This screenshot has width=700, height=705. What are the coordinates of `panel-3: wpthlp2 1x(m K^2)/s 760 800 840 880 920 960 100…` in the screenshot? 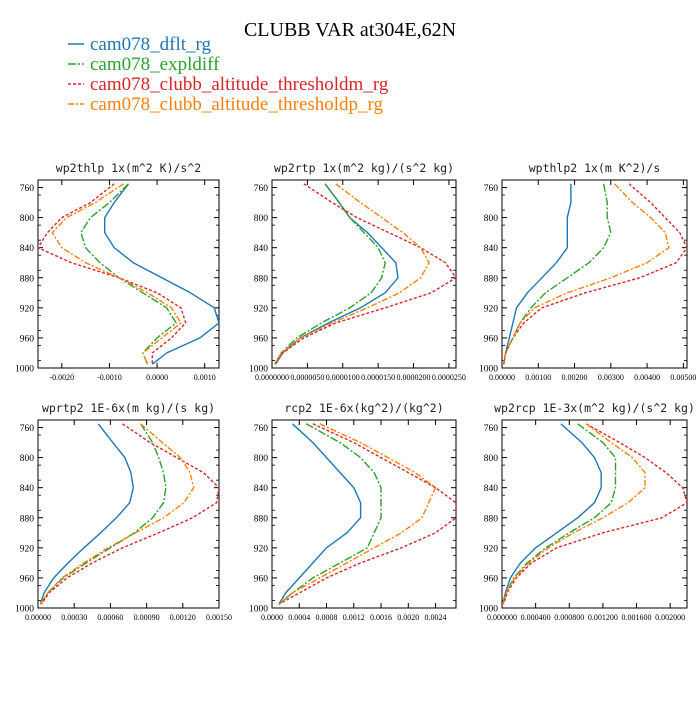 It's located at (587, 271).